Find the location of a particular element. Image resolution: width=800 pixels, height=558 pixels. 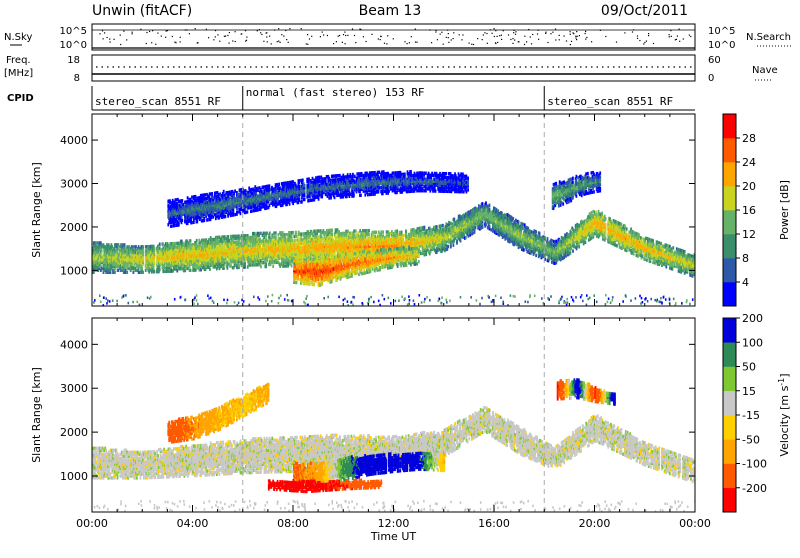

cpid-label: CPID is located at coordinates (20, 98).